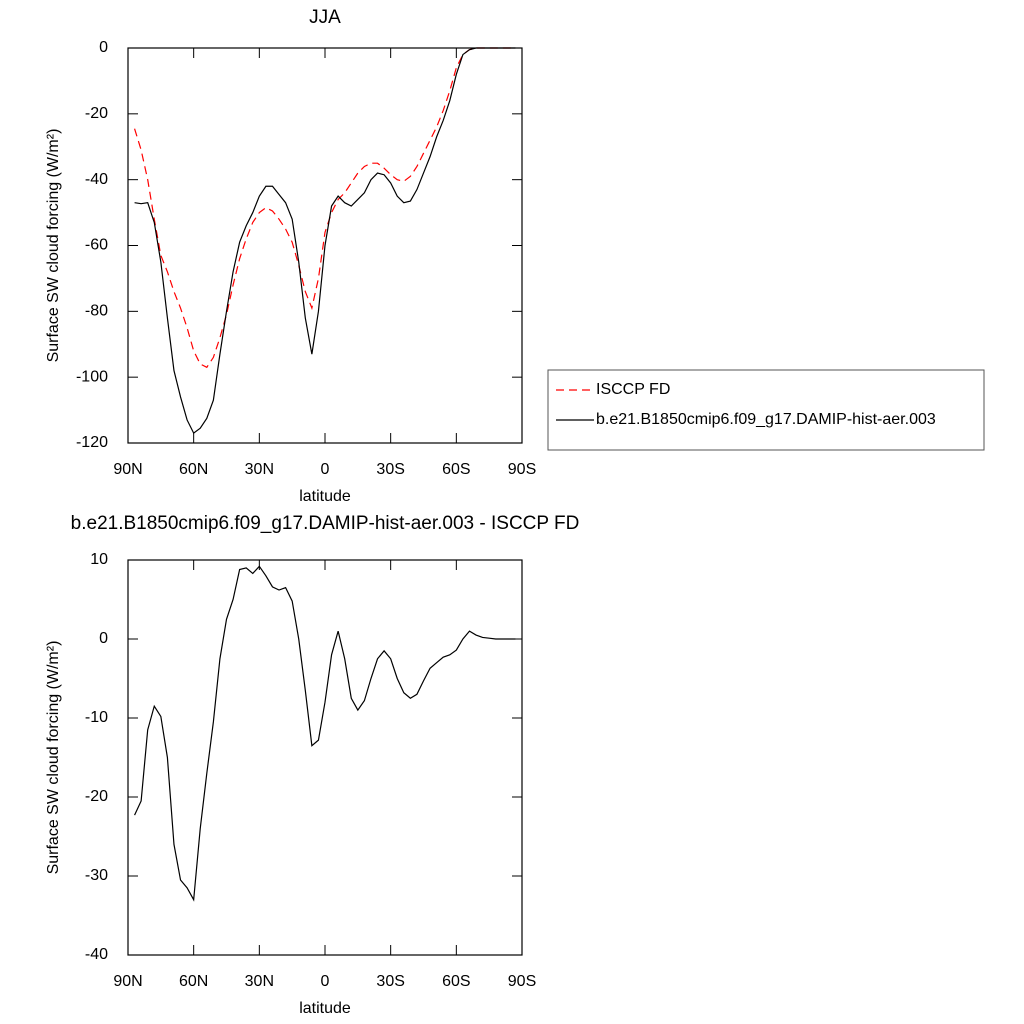 The height and width of the screenshot is (1024, 1024). What do you see at coordinates (766, 410) in the screenshot?
I see `legend-box` at bounding box center [766, 410].